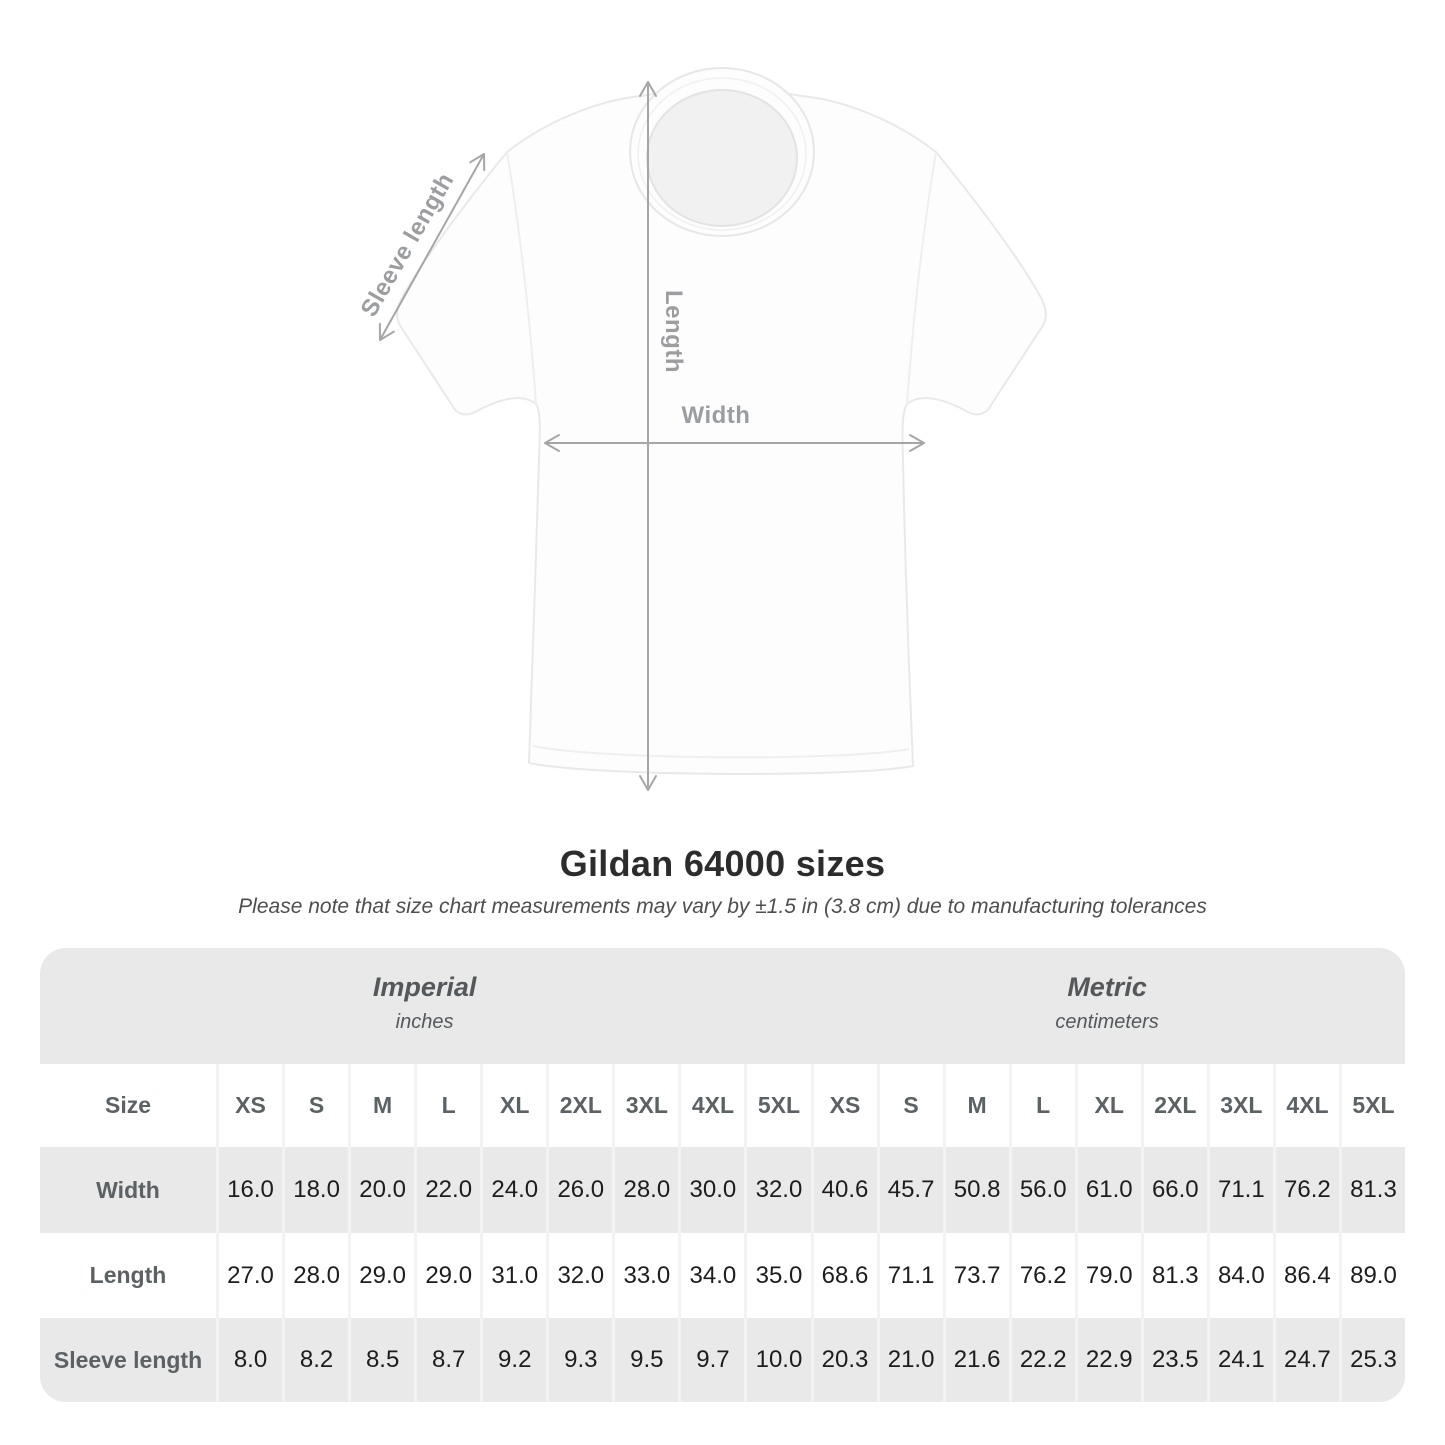 This screenshot has width=1445, height=1445. I want to click on table-cell: 56.0, so click(1043, 1190).